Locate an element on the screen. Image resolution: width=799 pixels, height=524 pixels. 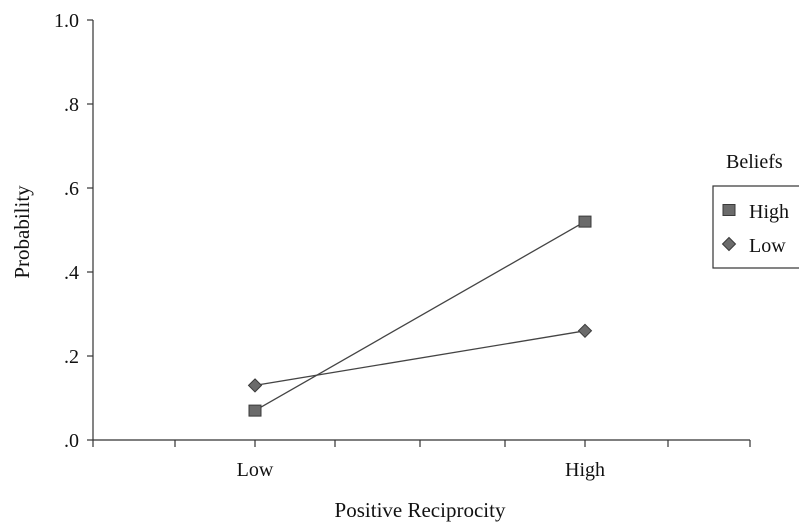
y-tick-label-4: .8 is located at coordinates (71, 105).